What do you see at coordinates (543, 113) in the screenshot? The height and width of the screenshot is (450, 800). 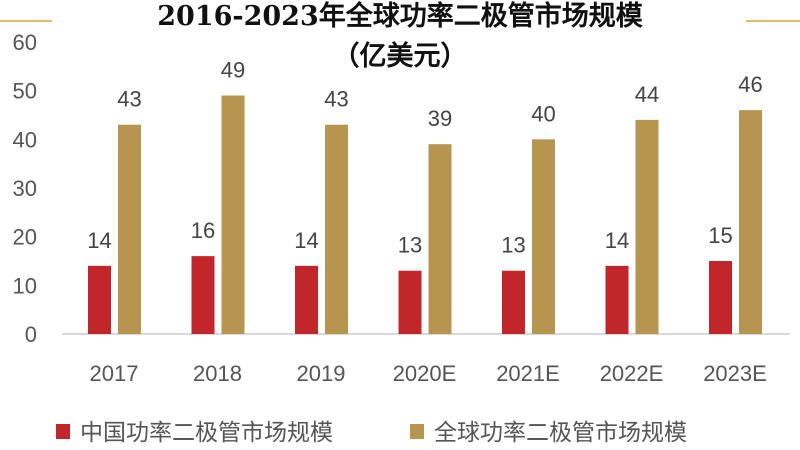 I see `data-label: 40` at bounding box center [543, 113].